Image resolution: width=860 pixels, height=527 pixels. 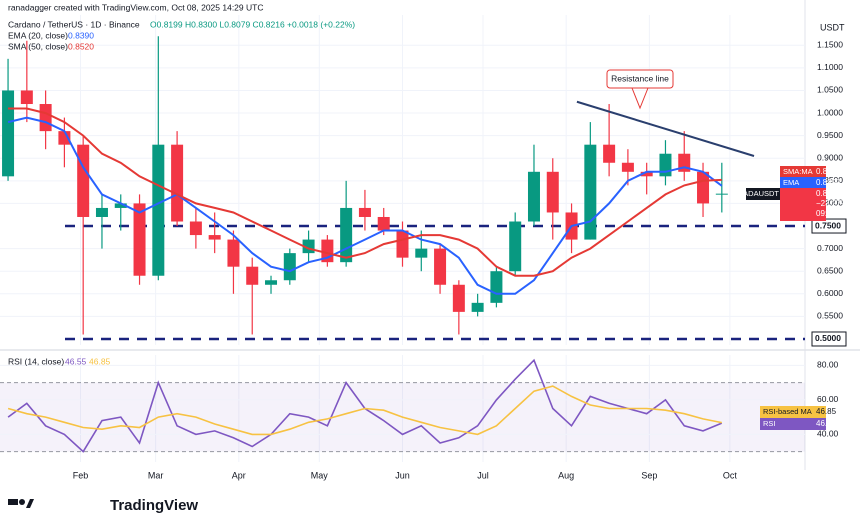 I want to click on annotation: Resistance line, so click(x=640, y=78).